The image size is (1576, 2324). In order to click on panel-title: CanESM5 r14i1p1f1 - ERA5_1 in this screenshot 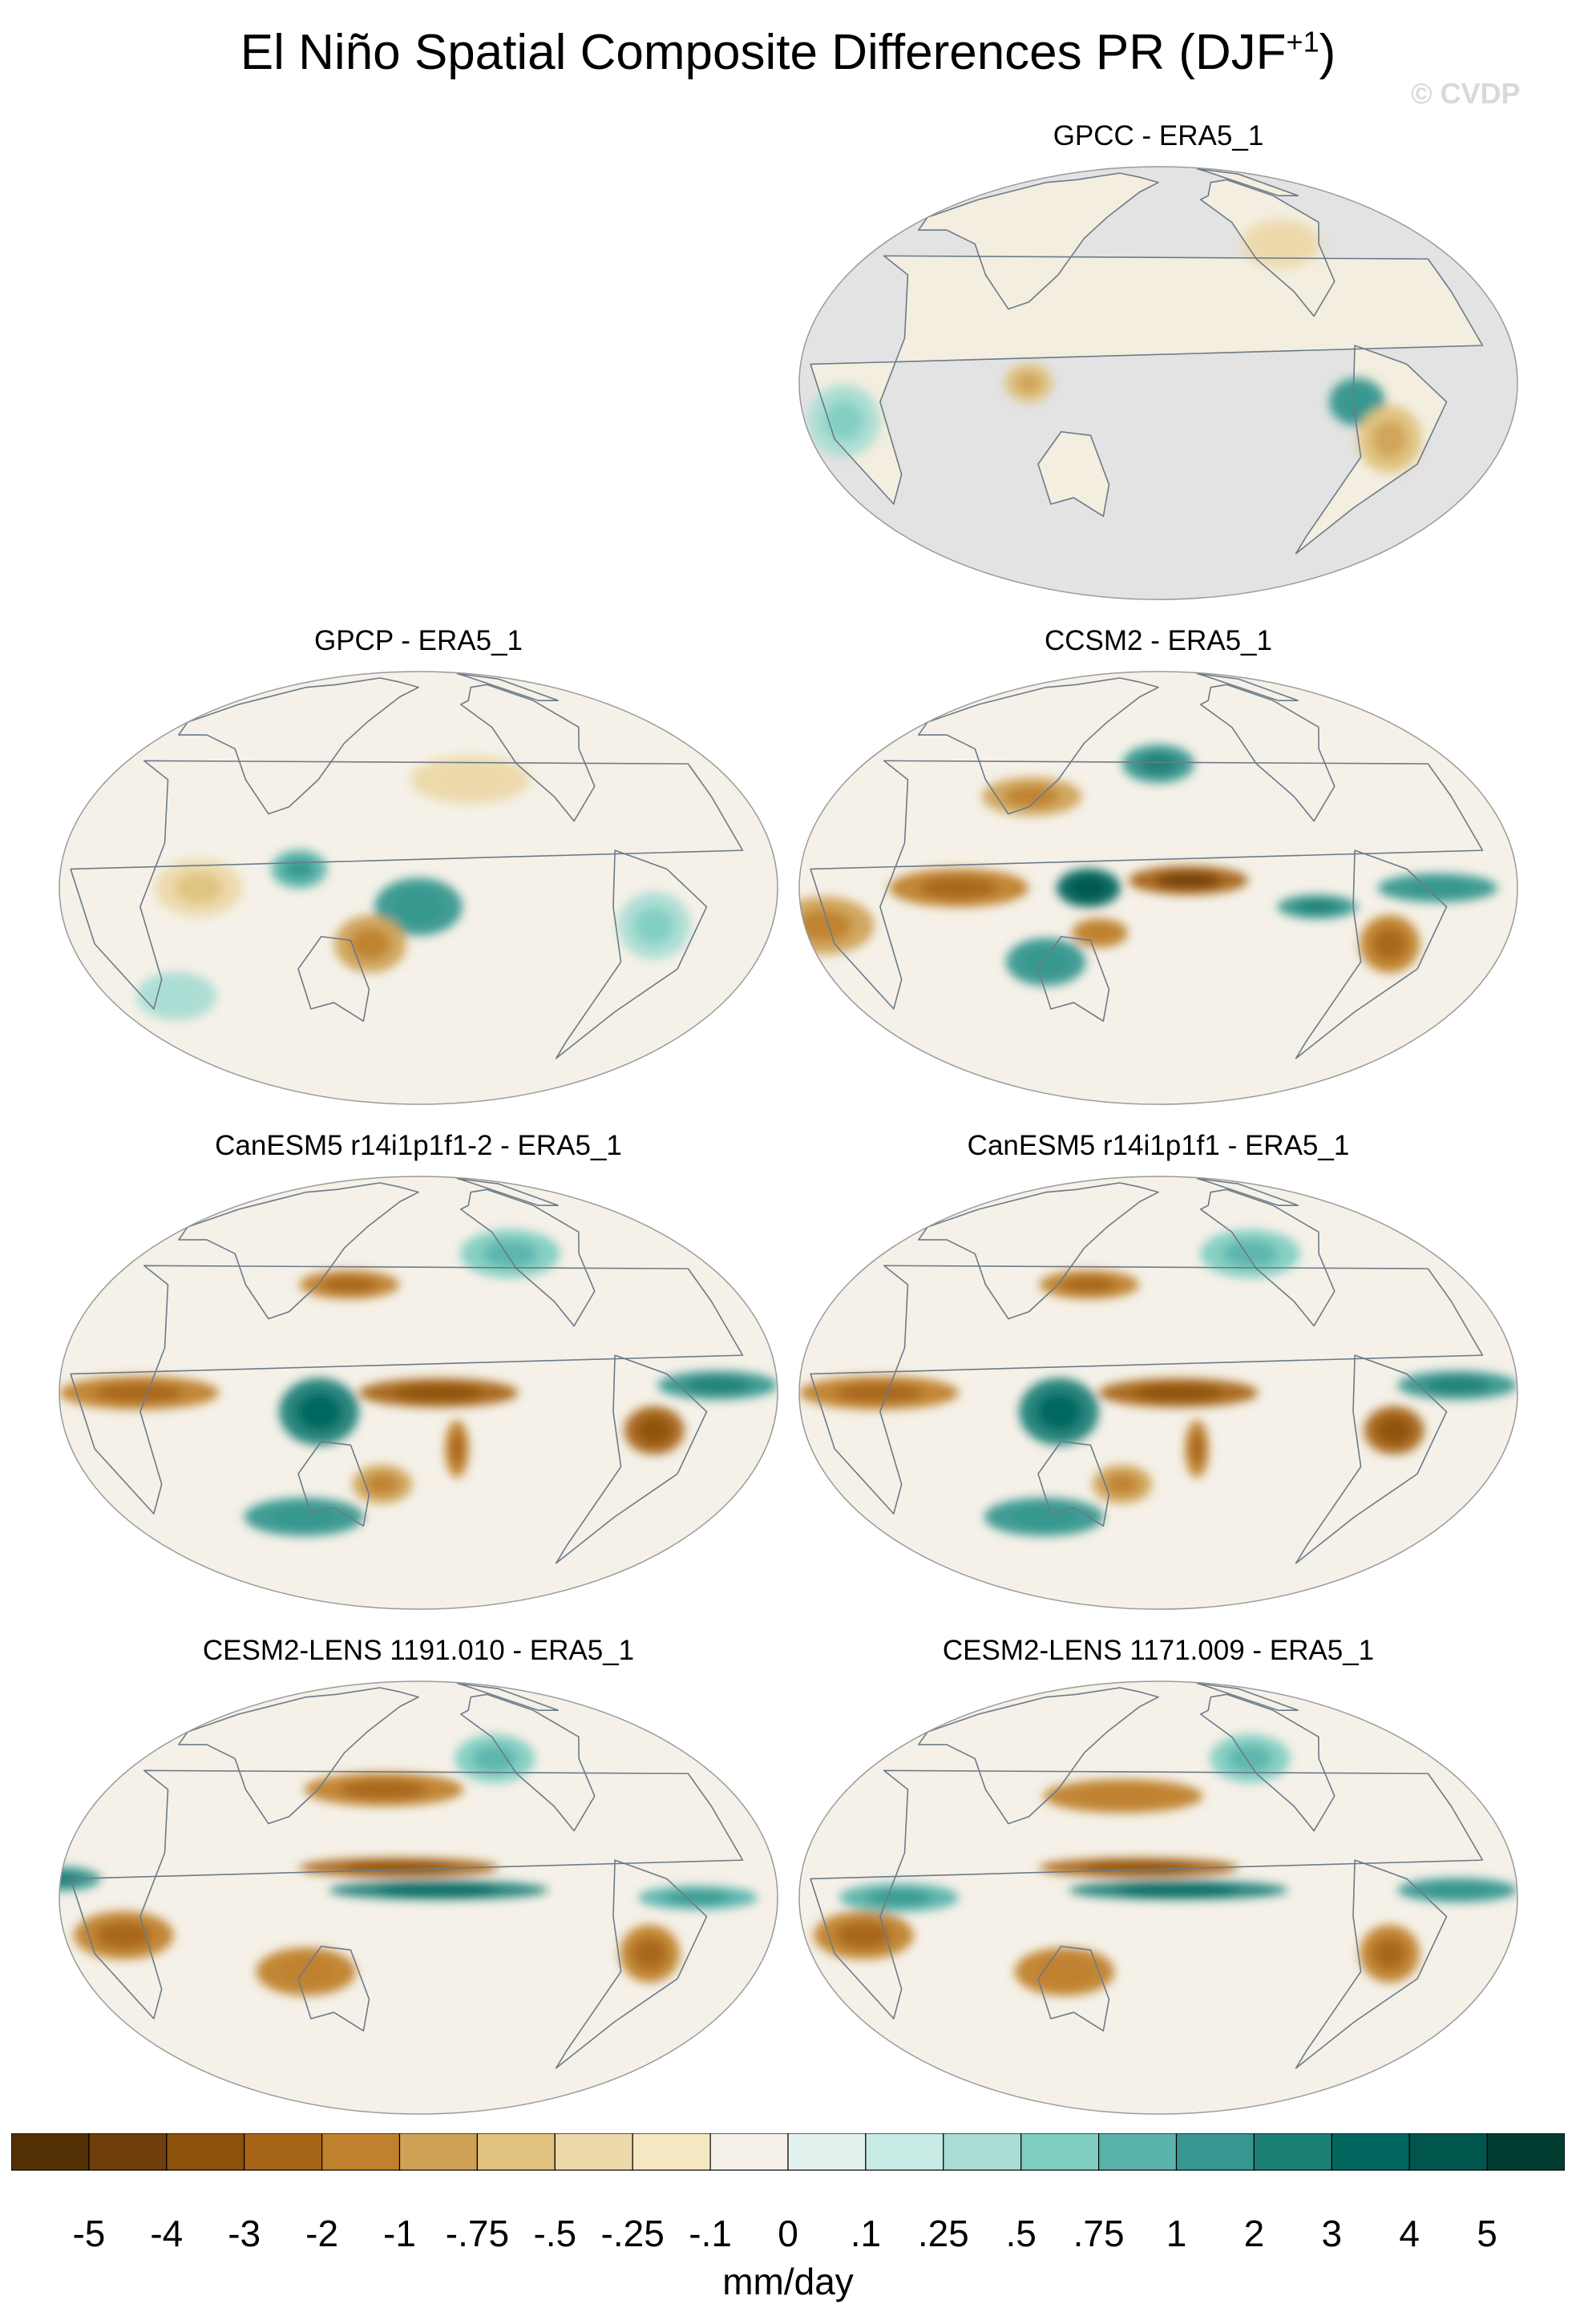, I will do `click(1158, 1145)`.